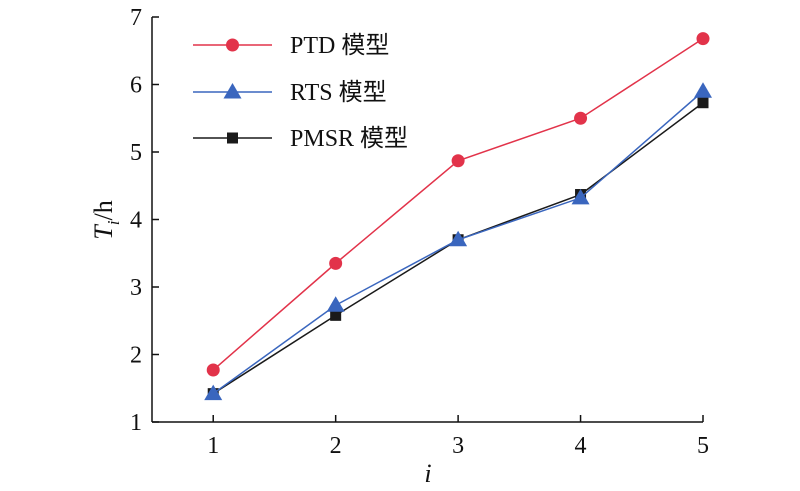 Image resolution: width=800 pixels, height=491 pixels. Describe the element at coordinates (336, 446) in the screenshot. I see `x-tick-label: 2` at that location.